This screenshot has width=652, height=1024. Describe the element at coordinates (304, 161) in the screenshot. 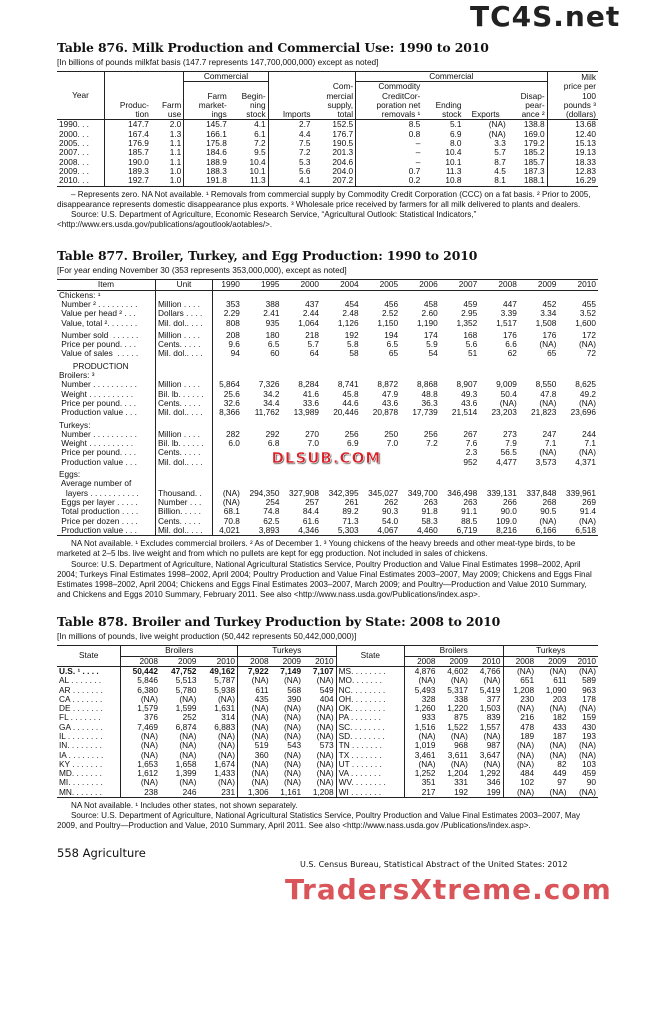

I see `value-cell: 5.3` at that location.